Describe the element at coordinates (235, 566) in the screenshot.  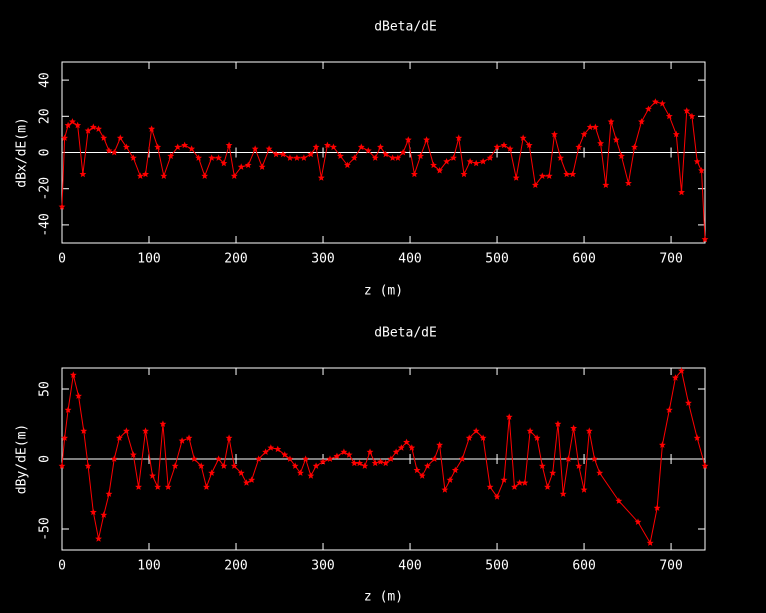
I see `x-tick-label: 200` at that location.